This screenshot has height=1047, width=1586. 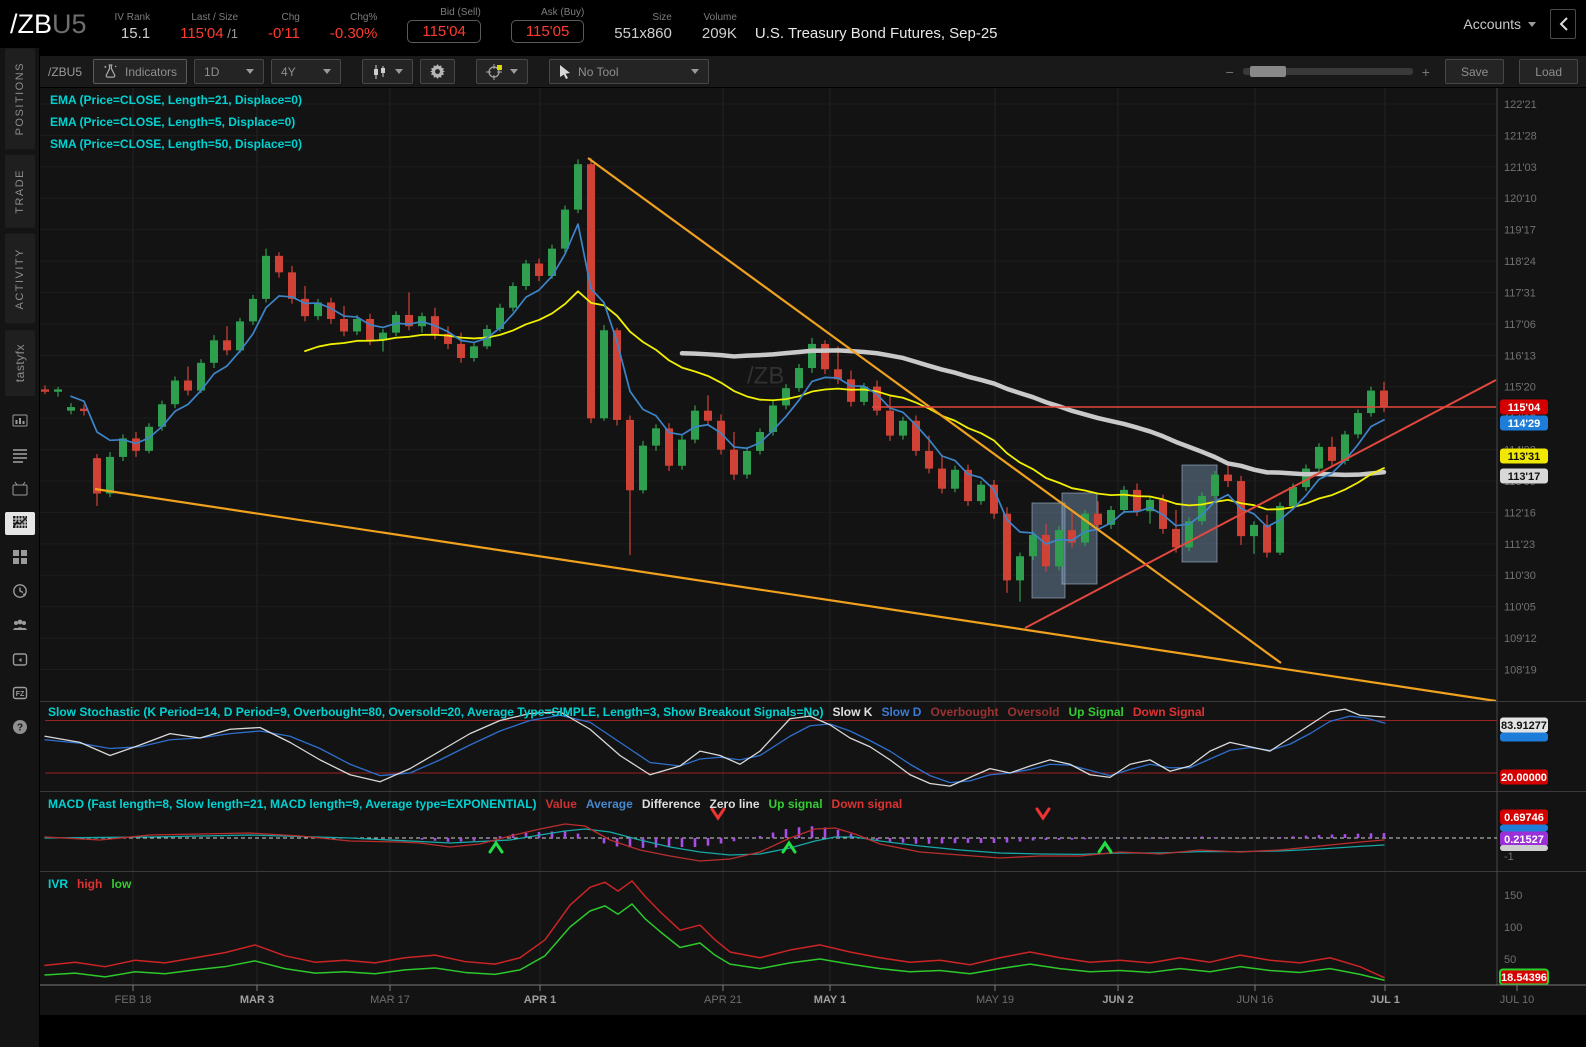 What do you see at coordinates (1267, 71) in the screenshot?
I see `zoom-slider-handle` at bounding box center [1267, 71].